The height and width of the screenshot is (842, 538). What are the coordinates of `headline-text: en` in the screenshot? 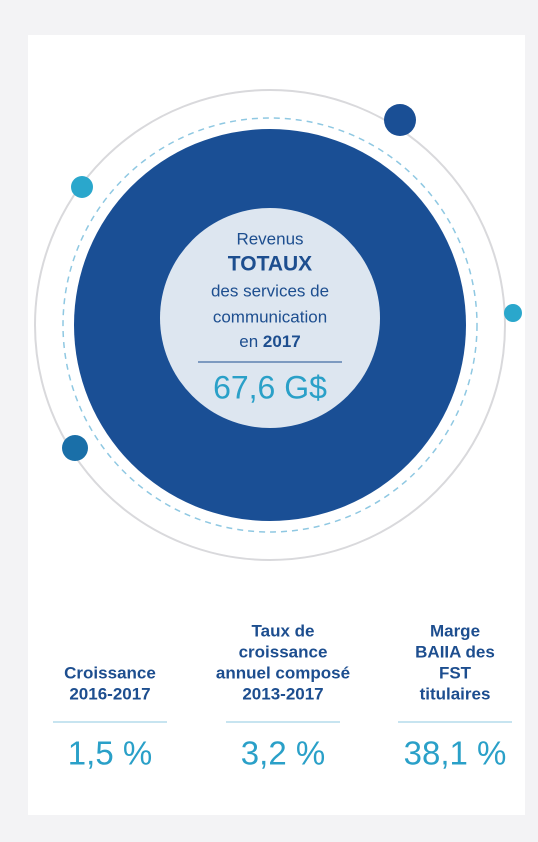 It's located at (248, 341).